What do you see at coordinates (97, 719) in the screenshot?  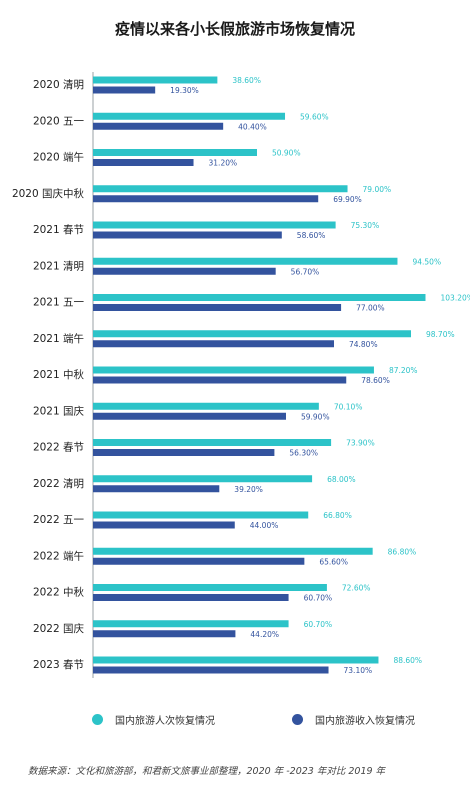 I see `legend-marker-visits` at bounding box center [97, 719].